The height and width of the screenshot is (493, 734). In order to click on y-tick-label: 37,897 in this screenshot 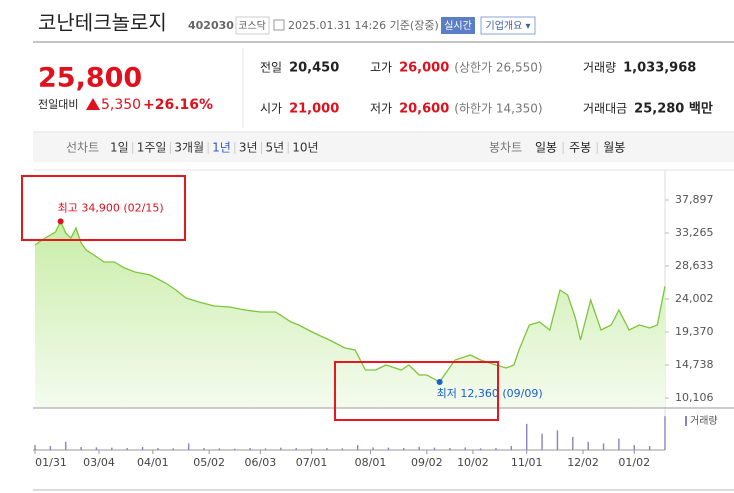, I will do `click(694, 199)`.